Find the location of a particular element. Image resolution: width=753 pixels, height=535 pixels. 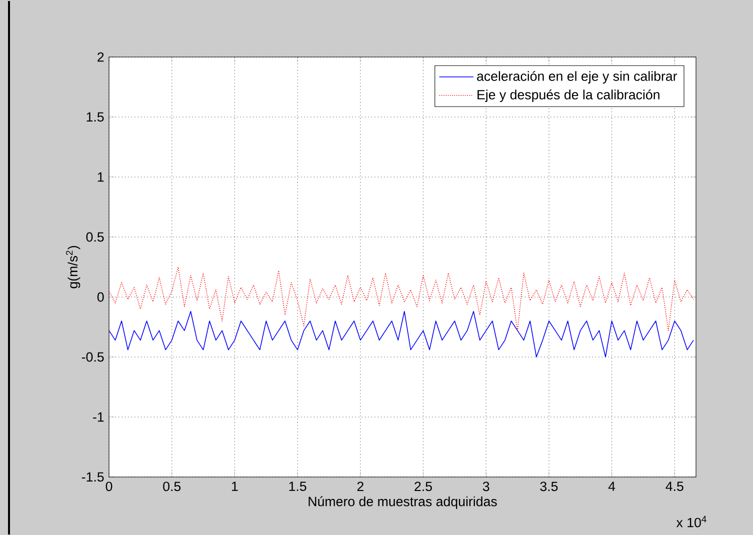

legend-label: aceleración en el eje y sin calibrar is located at coordinates (577, 77).